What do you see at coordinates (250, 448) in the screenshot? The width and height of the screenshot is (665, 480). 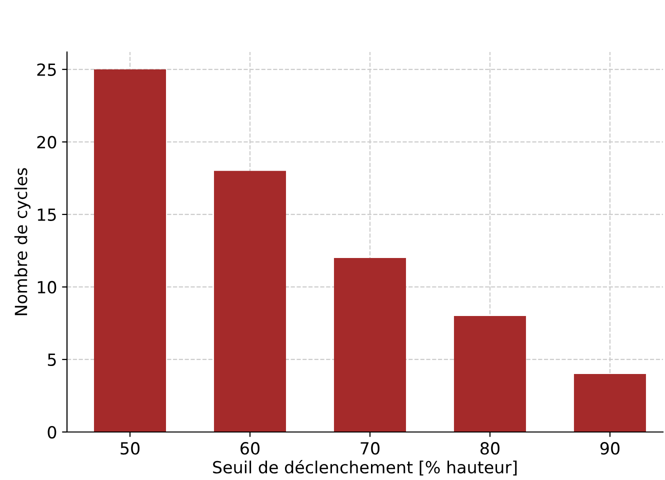 I see `x-tick-label: 60` at bounding box center [250, 448].